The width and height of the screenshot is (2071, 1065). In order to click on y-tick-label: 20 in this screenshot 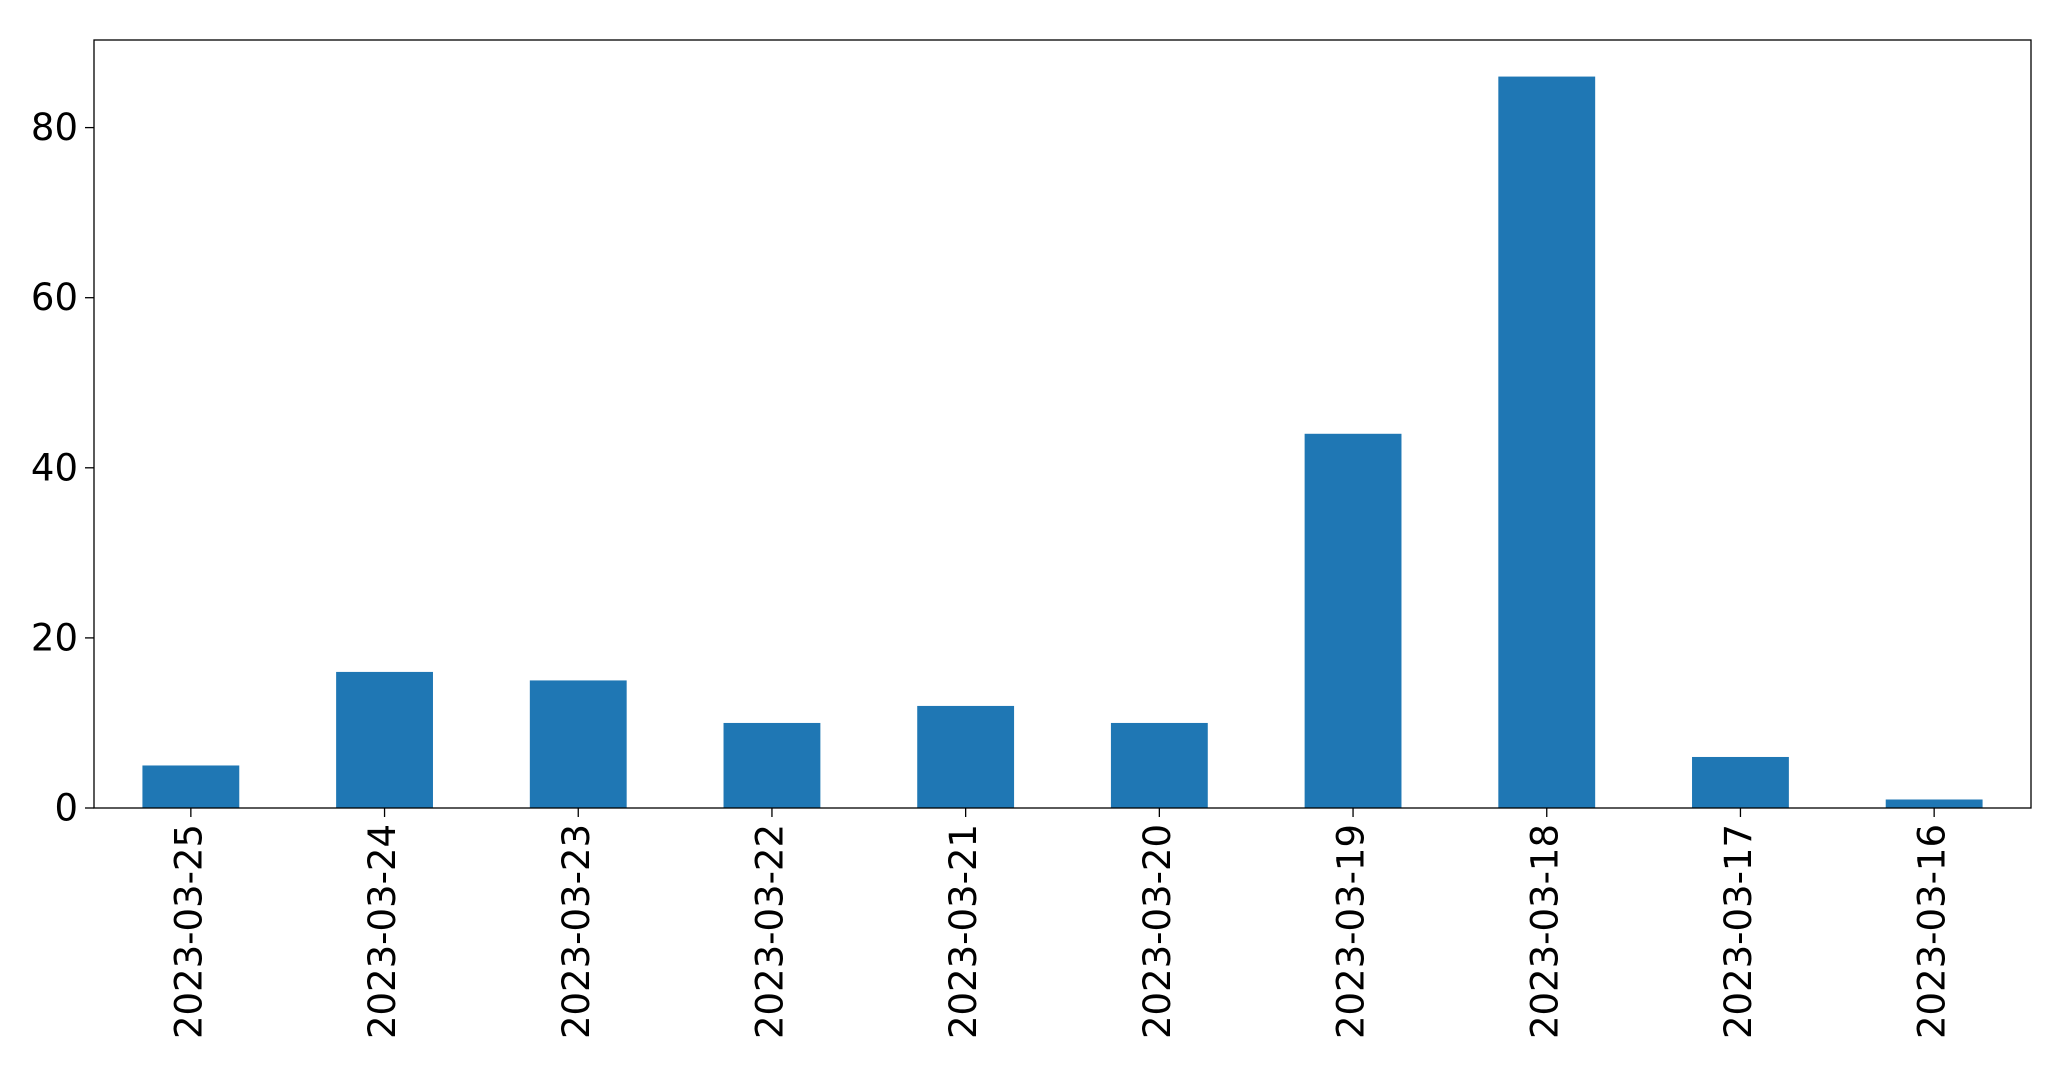, I will do `click(54, 637)`.